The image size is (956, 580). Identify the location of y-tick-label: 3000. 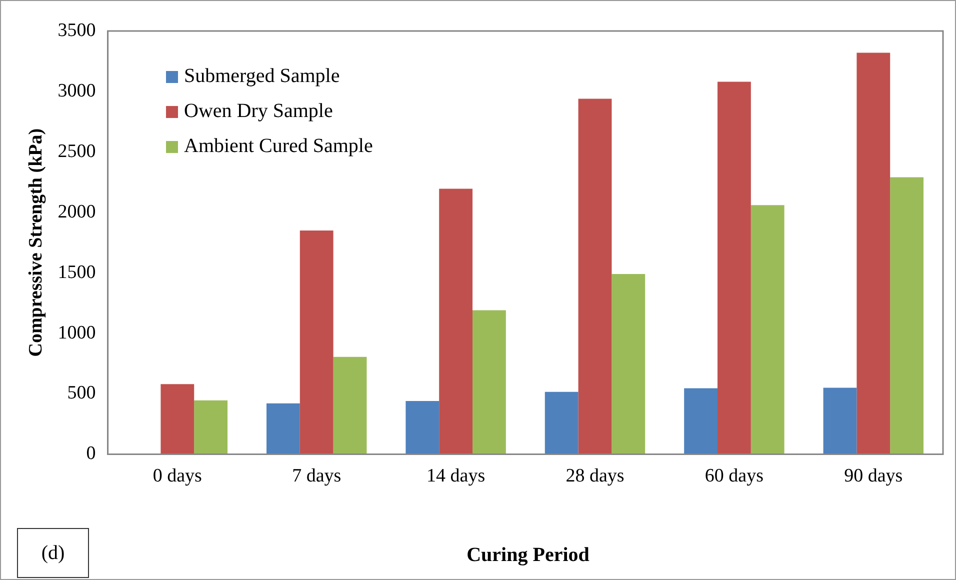
(77, 91).